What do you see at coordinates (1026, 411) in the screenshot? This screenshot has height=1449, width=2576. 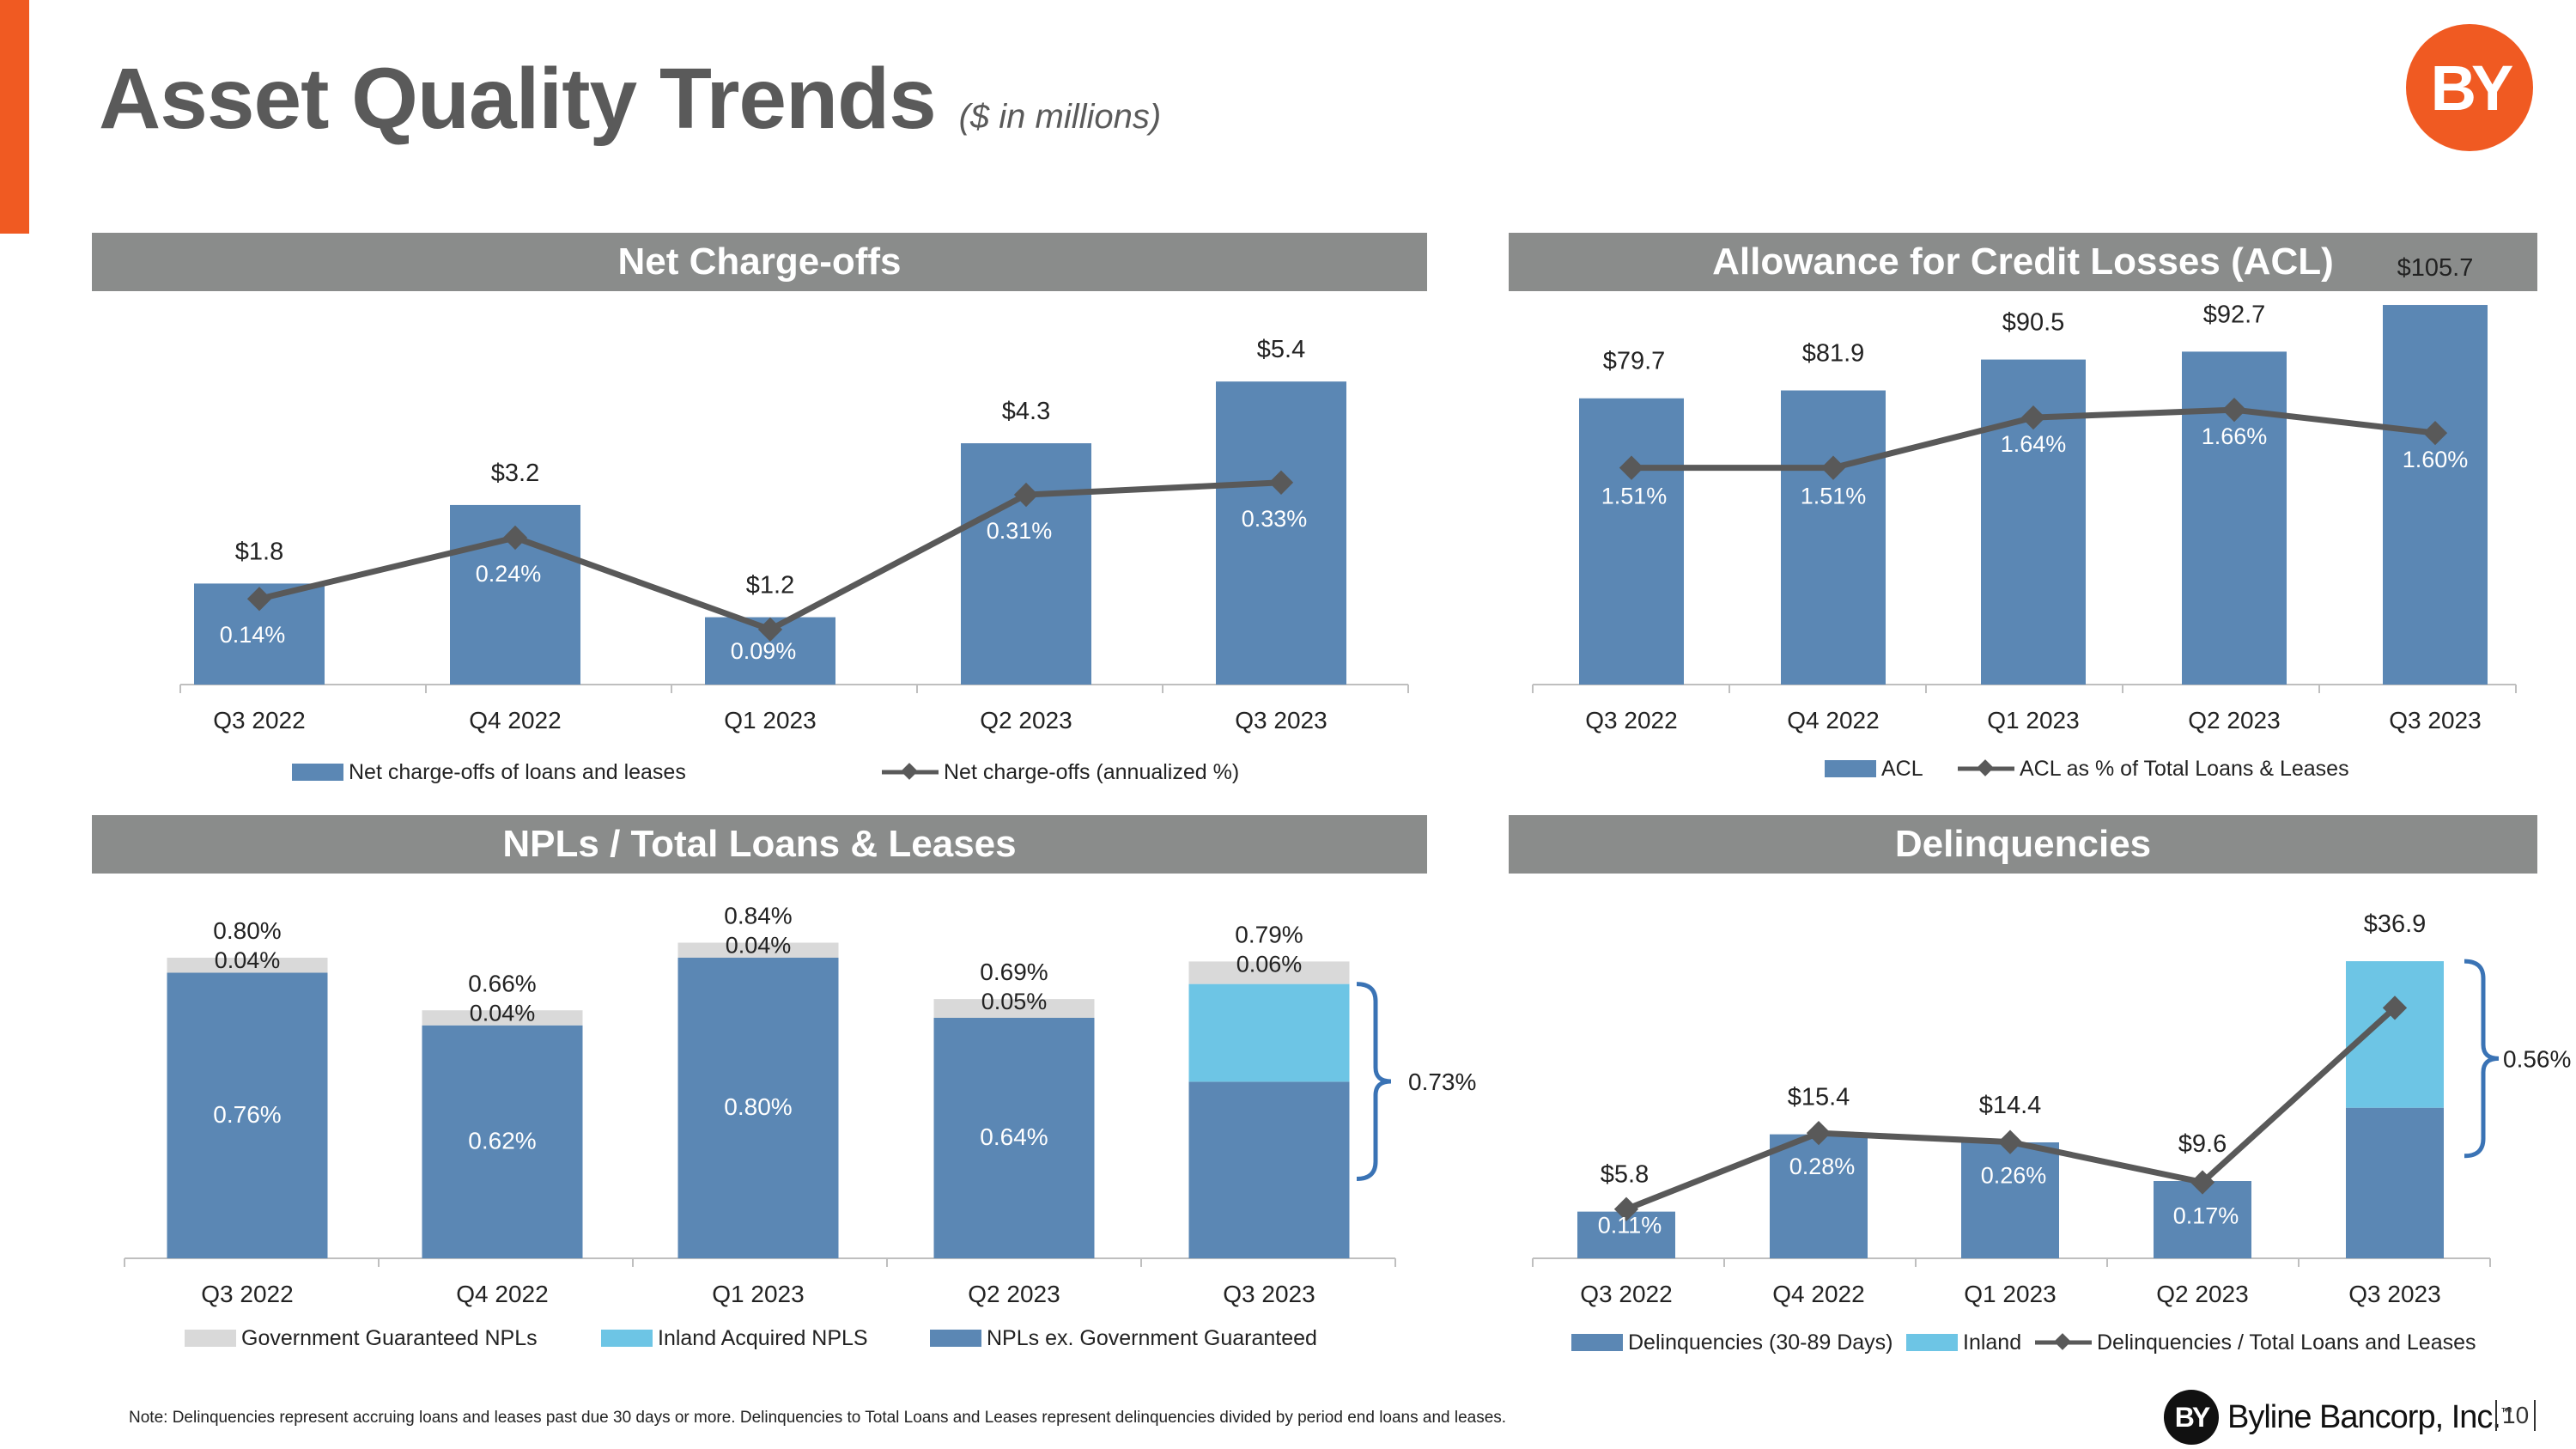 I see `nco-bar-label: $4.3` at bounding box center [1026, 411].